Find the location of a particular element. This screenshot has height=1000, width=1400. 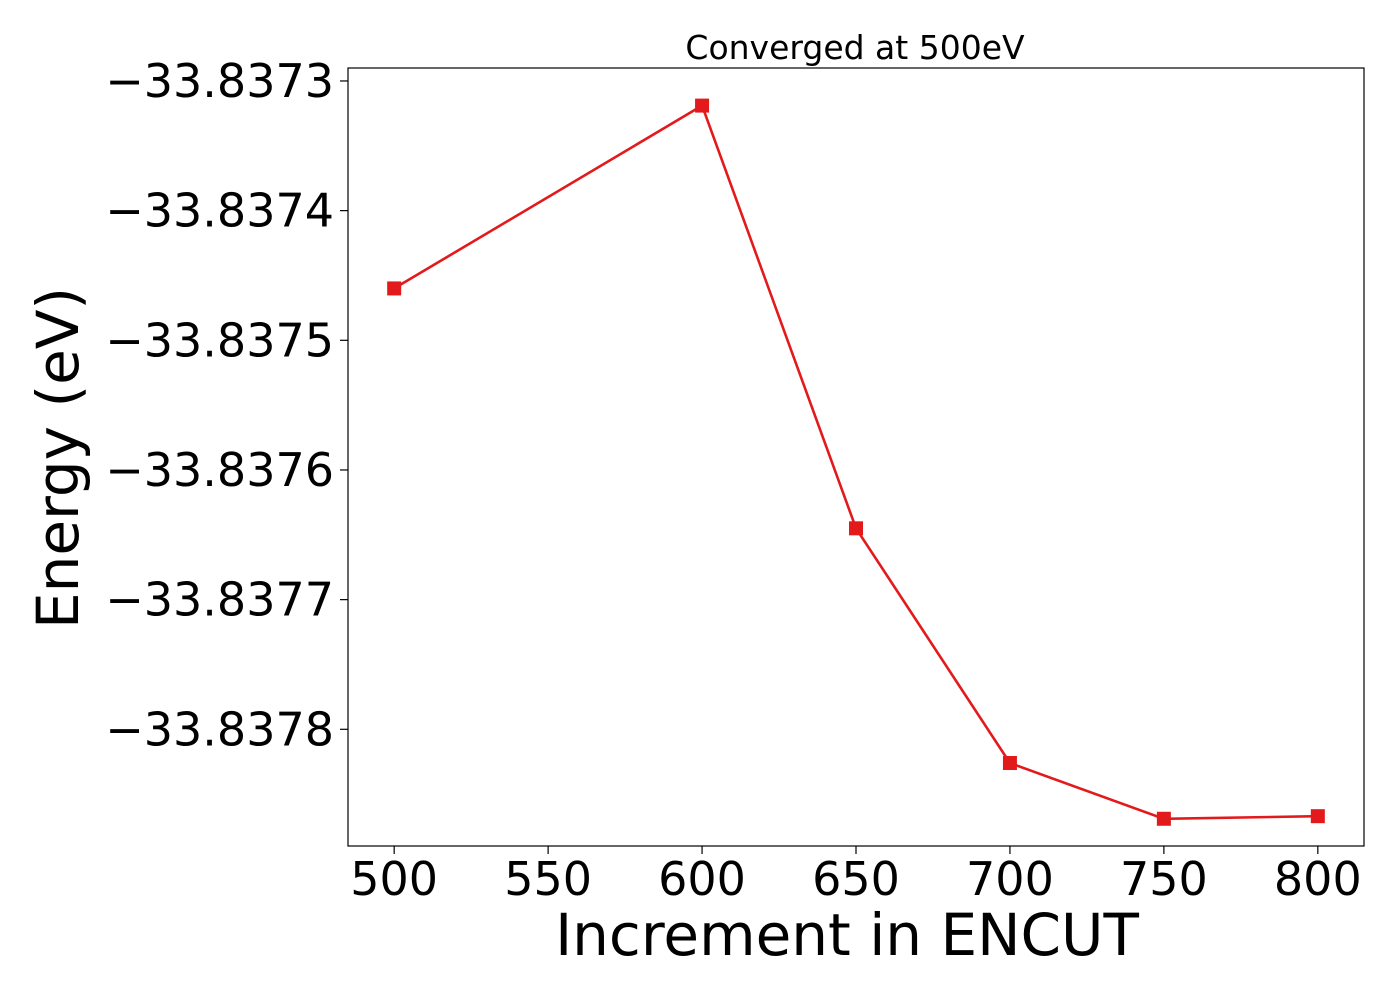

y-axis-label: Energy (eV) is located at coordinates (58, 458).